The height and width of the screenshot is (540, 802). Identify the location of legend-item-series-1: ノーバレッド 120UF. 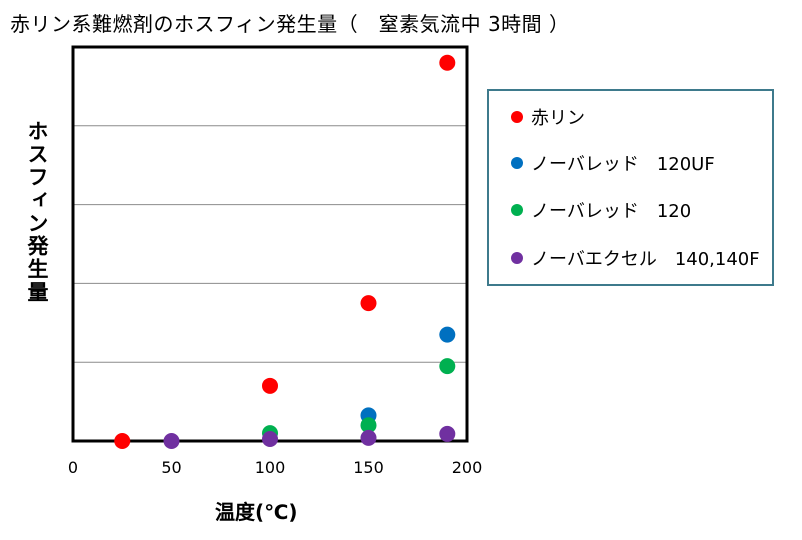
(613, 163).